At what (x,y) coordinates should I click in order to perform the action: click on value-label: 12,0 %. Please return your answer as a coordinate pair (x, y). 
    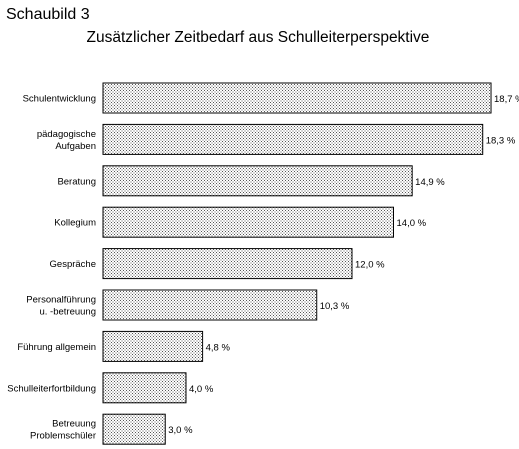
    Looking at the image, I should click on (370, 265).